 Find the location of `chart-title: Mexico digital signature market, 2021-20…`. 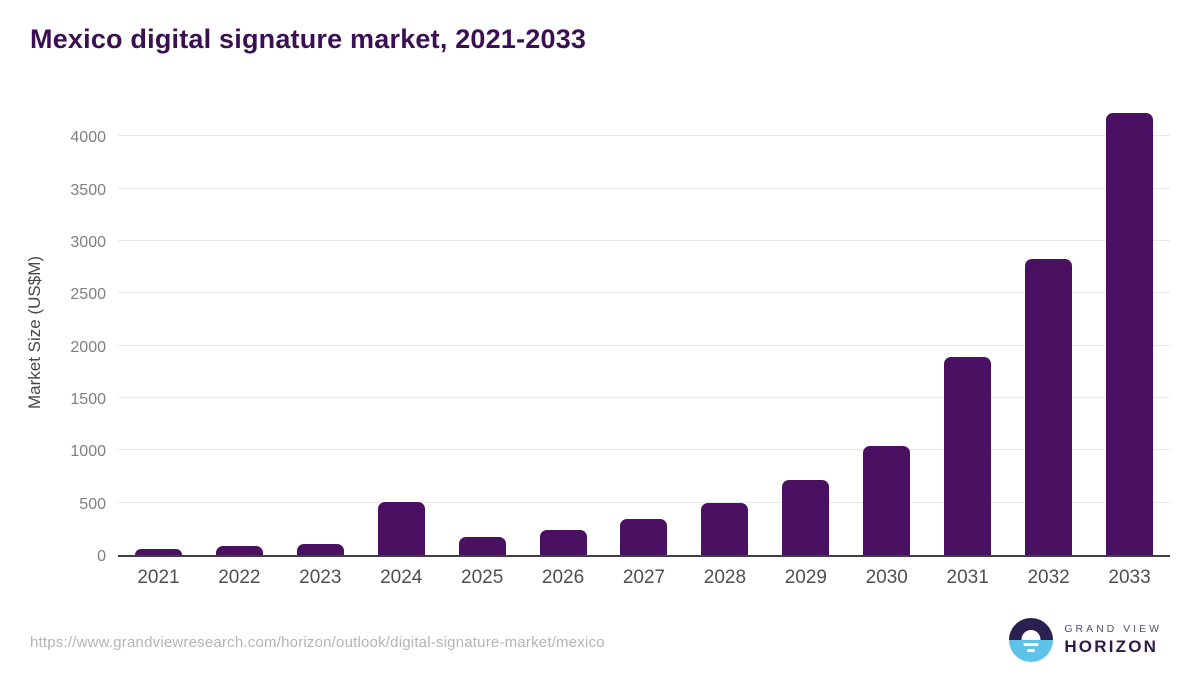

chart-title: Mexico digital signature market, 2021-20… is located at coordinates (308, 39).